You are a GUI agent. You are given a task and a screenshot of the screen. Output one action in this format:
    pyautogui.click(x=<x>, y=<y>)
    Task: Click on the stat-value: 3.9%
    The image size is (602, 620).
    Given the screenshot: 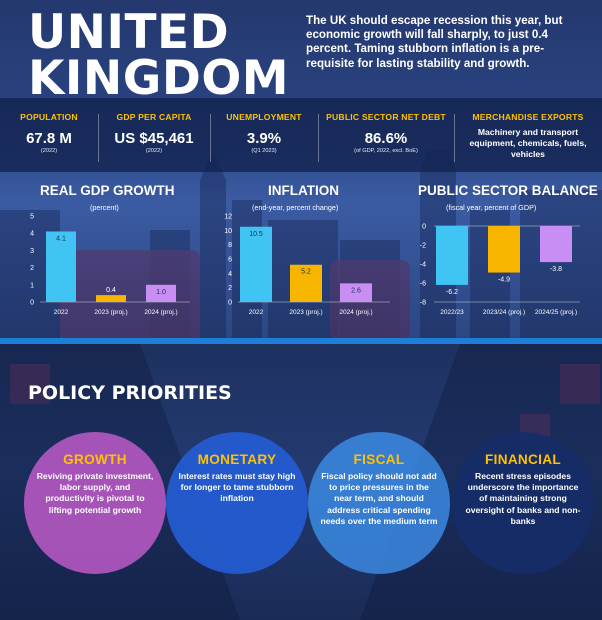 What is the action you would take?
    pyautogui.click(x=264, y=138)
    